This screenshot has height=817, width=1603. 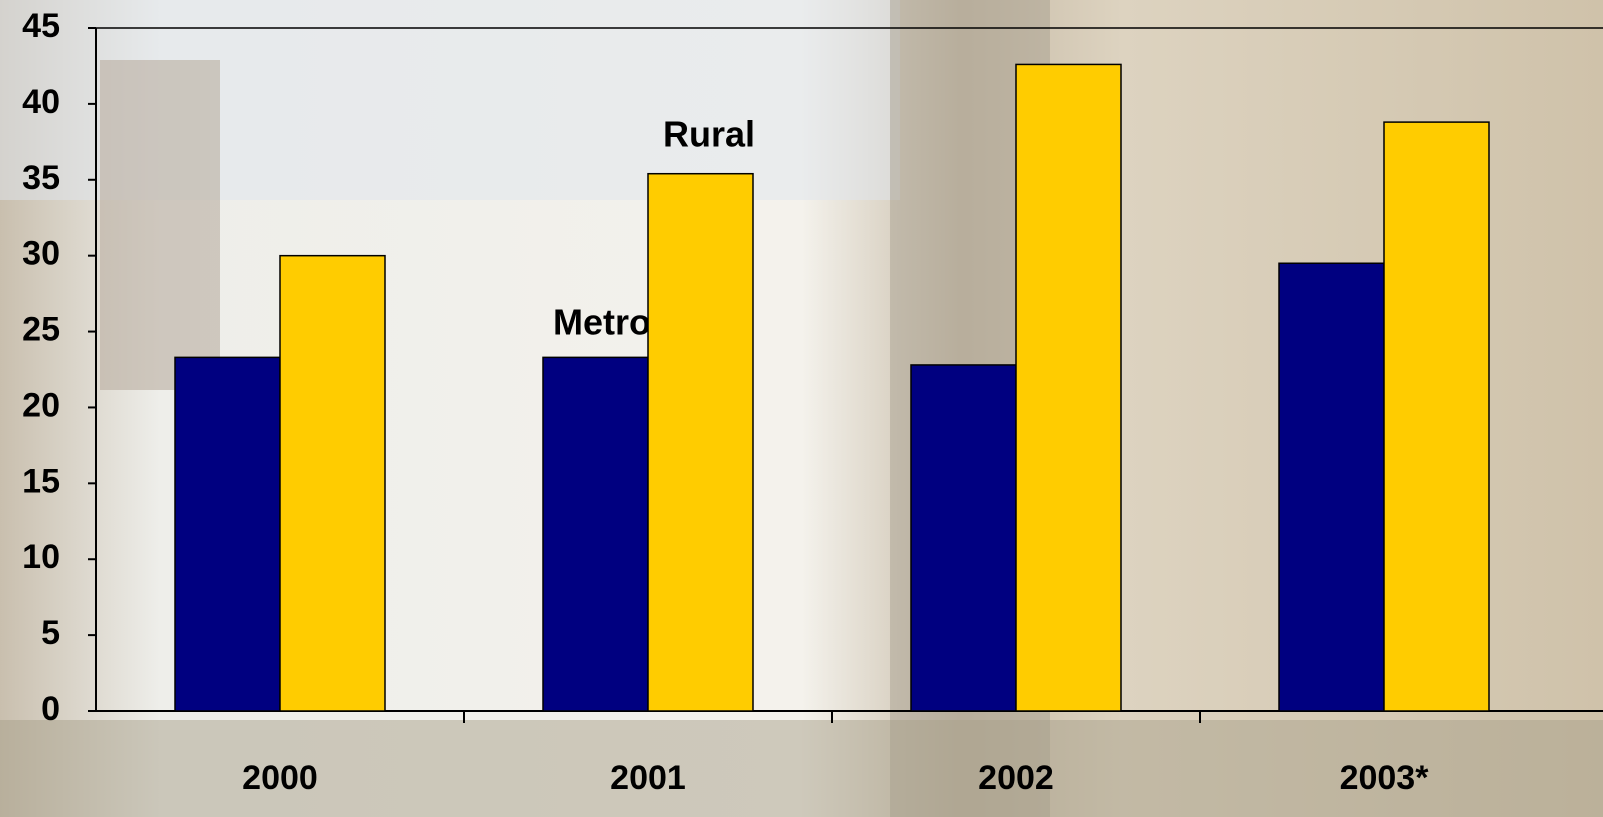 What do you see at coordinates (709, 134) in the screenshot?
I see `series-label: Rural` at bounding box center [709, 134].